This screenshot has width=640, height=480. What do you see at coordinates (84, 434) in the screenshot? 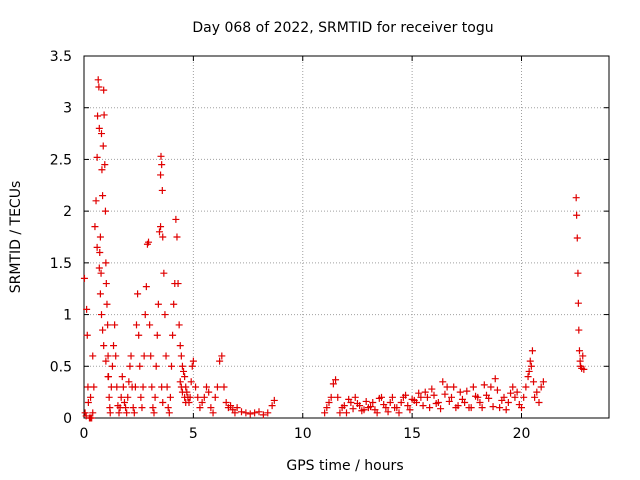
I see `x-tick-label: 0` at bounding box center [84, 434].